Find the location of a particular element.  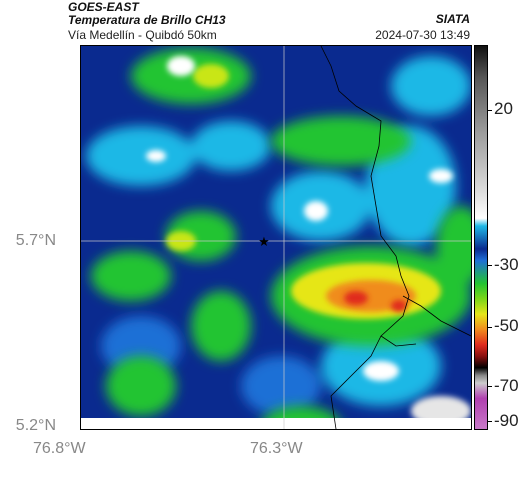

cloud-field-red is located at coordinates (375, 301).